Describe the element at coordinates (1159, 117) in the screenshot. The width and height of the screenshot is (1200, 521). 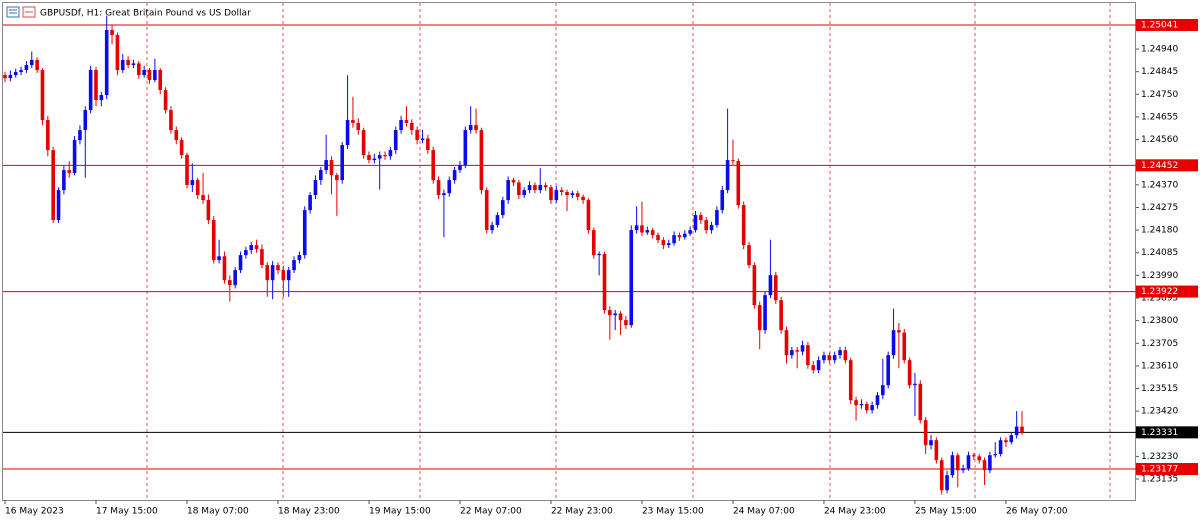
I see `y-tick-label: 1.24655` at that location.